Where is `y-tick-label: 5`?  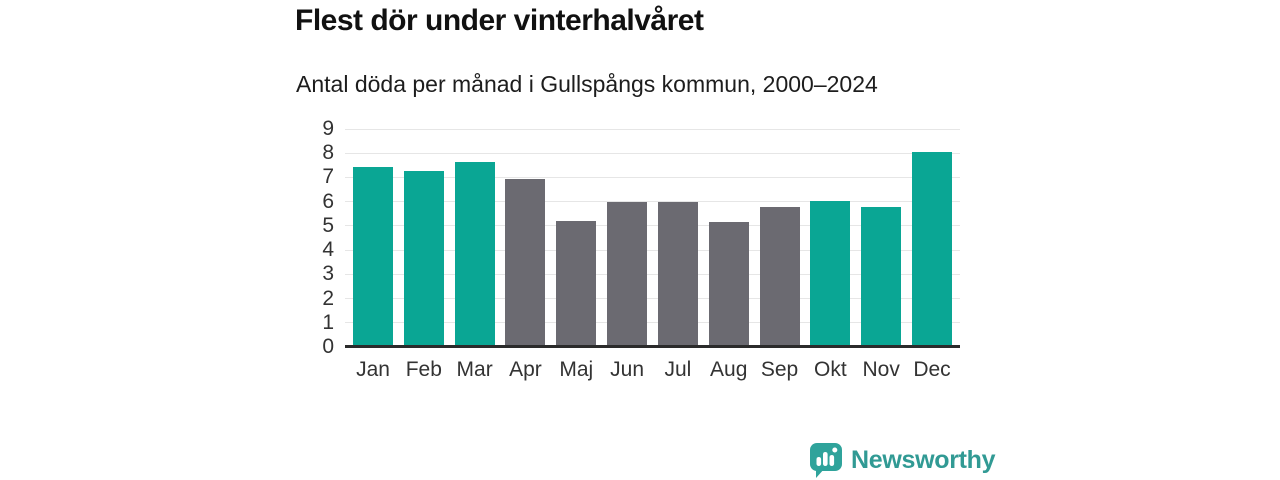
y-tick-label: 5 is located at coordinates (328, 225).